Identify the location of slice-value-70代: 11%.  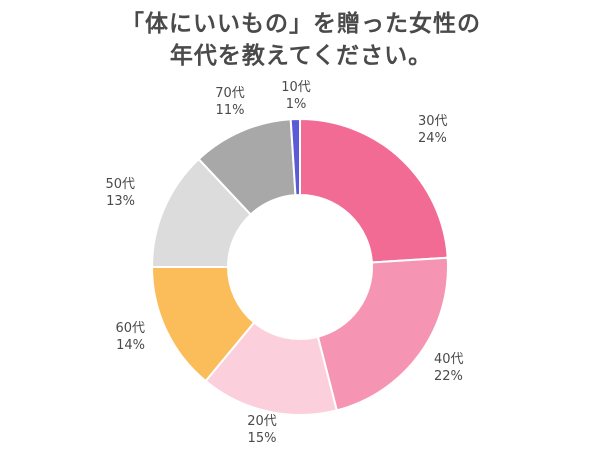
(230, 110).